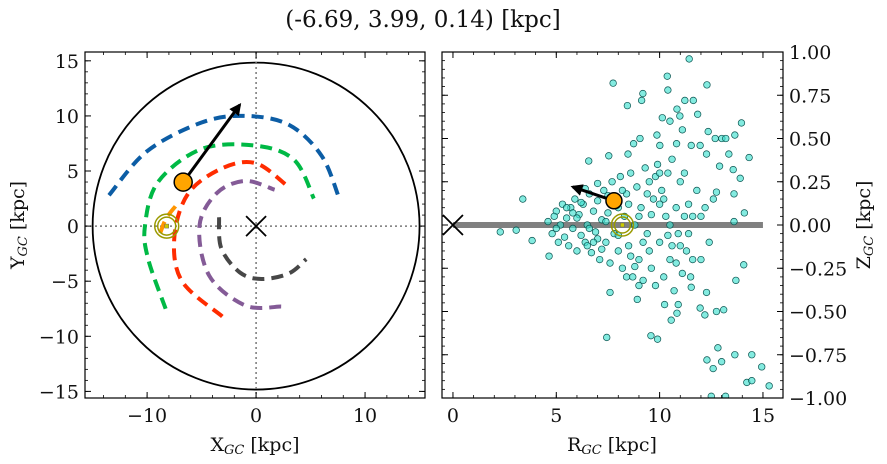  I want to click on y-tick-label: −0.25, so click(818, 269).